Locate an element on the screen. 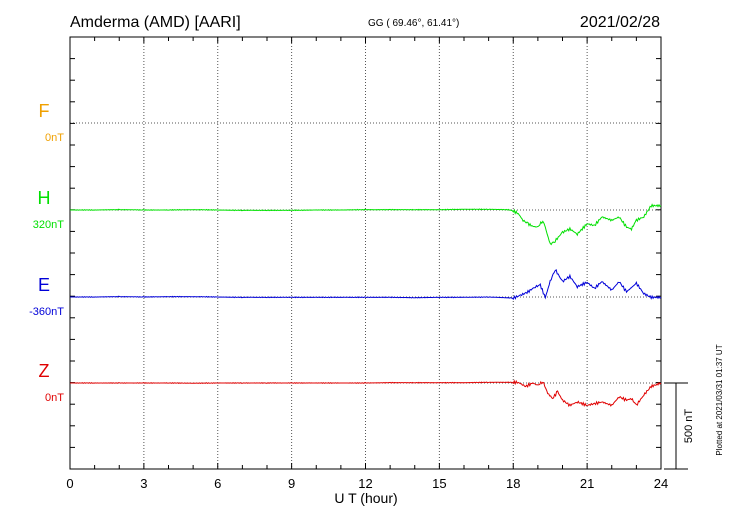 This screenshot has height=520, width=730. station-title: Amderma (AMD) [AARI] is located at coordinates (155, 22).